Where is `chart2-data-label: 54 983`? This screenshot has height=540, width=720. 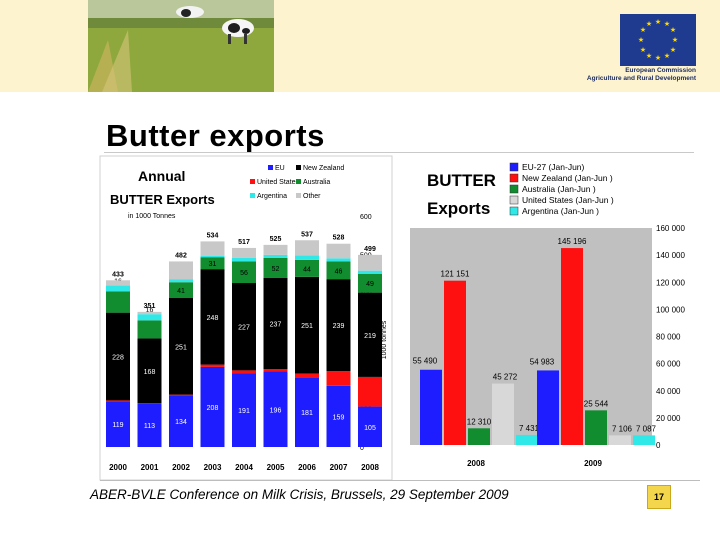 chart2-data-label: 54 983 is located at coordinates (542, 361).